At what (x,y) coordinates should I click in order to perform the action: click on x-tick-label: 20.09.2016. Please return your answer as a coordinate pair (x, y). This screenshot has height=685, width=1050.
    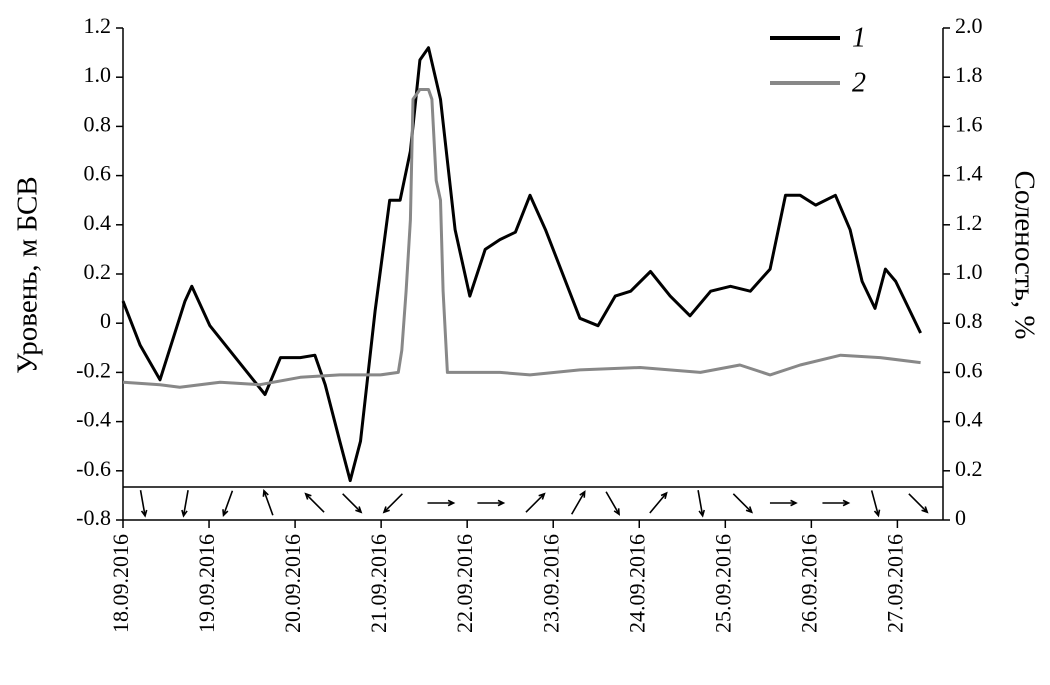
    Looking at the image, I should click on (292, 583).